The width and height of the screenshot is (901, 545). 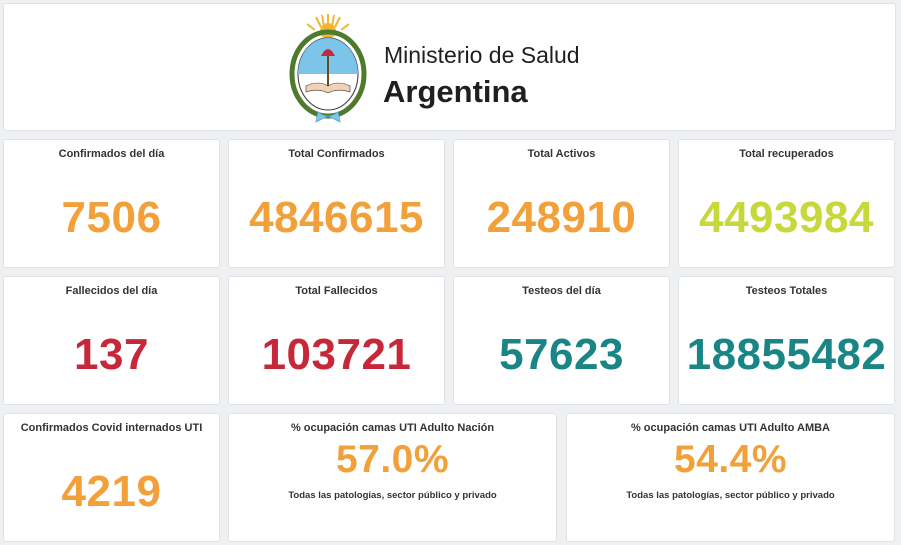 I want to click on card-value: 7506, so click(x=111, y=217).